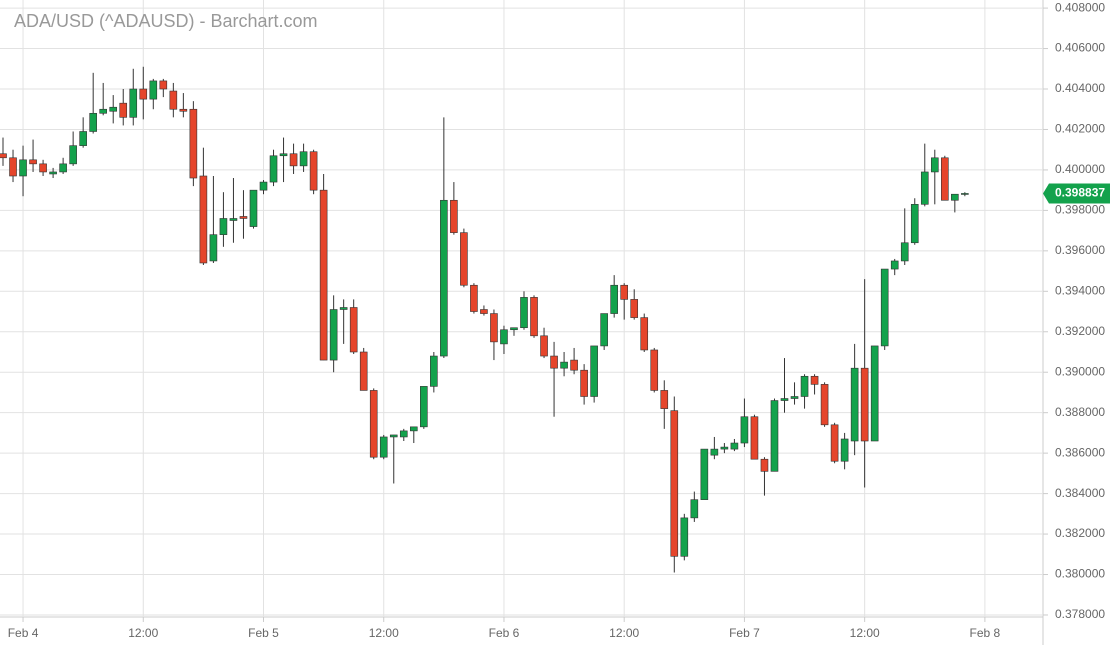 The width and height of the screenshot is (1110, 645). Describe the element at coordinates (23, 633) in the screenshot. I see `x-tick-label: Feb 4` at that location.